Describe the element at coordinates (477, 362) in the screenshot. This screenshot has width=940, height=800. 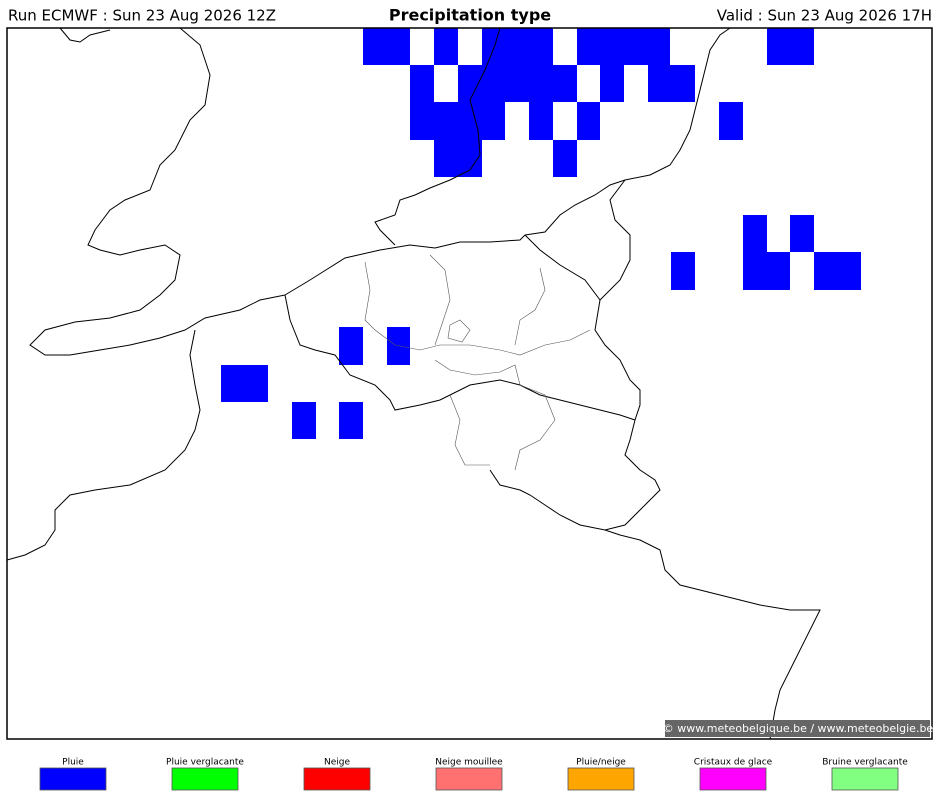
I see `province-borders` at that location.